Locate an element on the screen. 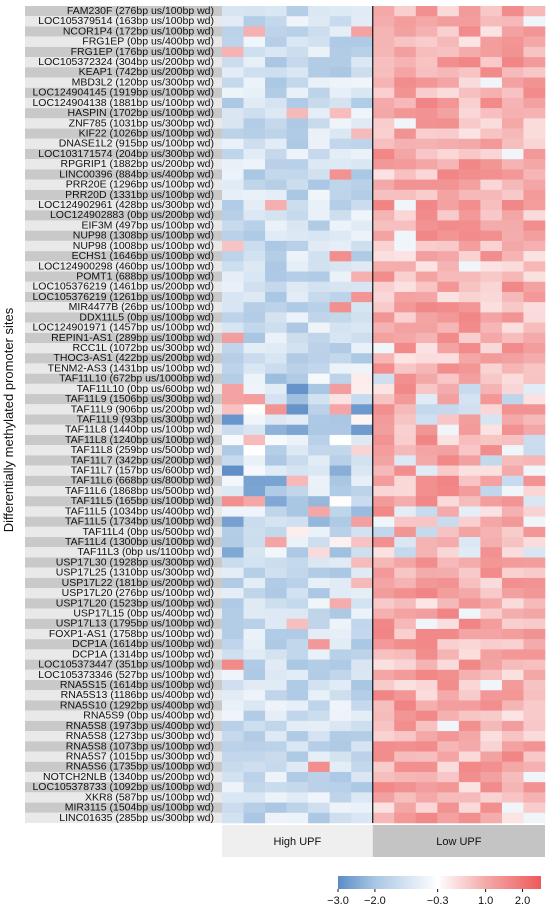 Image resolution: width=550 pixels, height=906 pixels. row-label: LOC105373346 (527bp us/100bp wd) is located at coordinates (126, 675).